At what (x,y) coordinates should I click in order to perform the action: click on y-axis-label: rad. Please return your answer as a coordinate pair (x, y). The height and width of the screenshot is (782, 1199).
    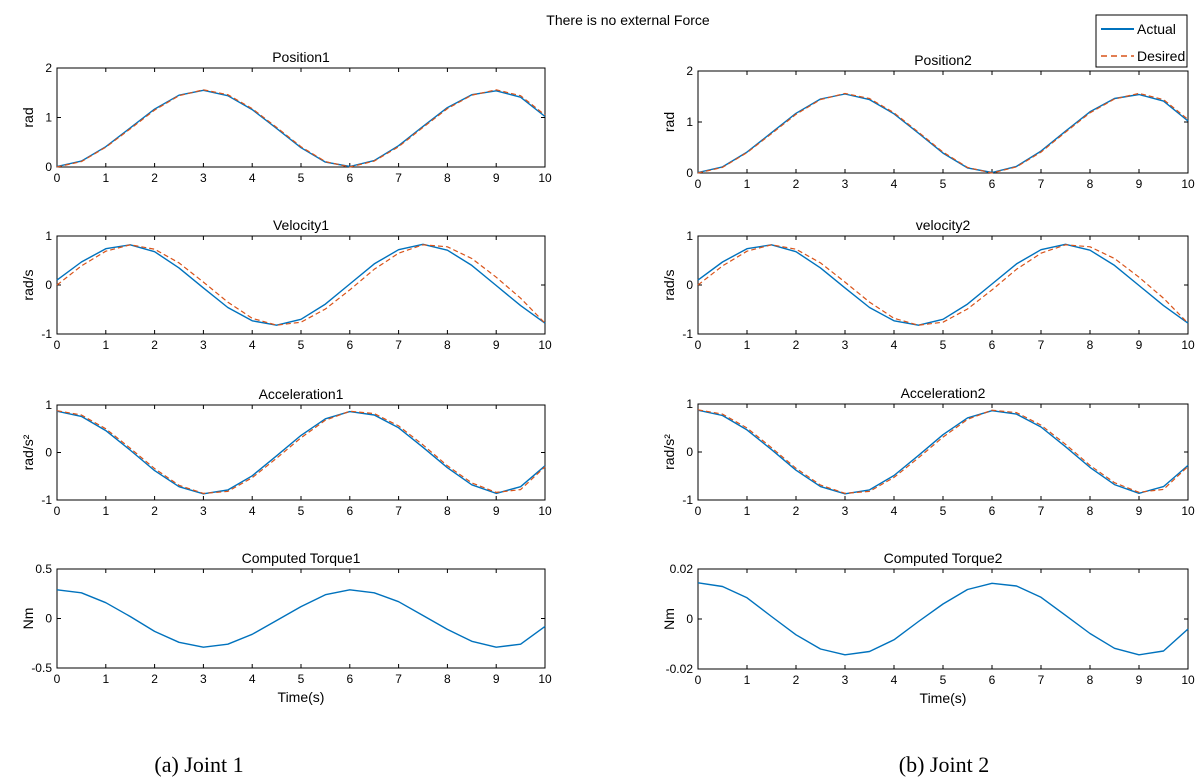
    Looking at the image, I should click on (28, 117).